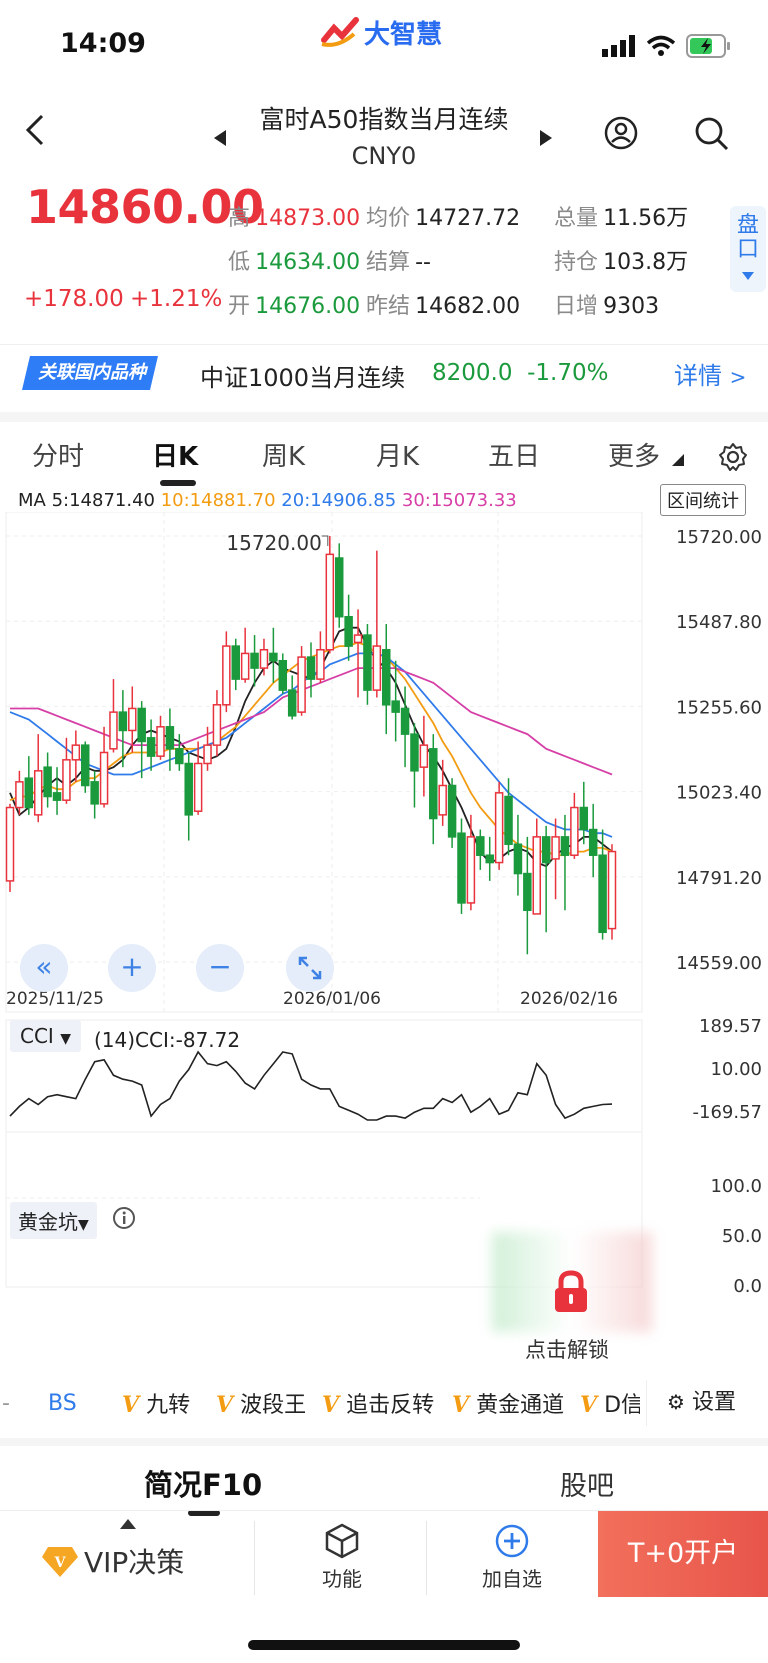  I want to click on related-product-bar, so click(384, 377).